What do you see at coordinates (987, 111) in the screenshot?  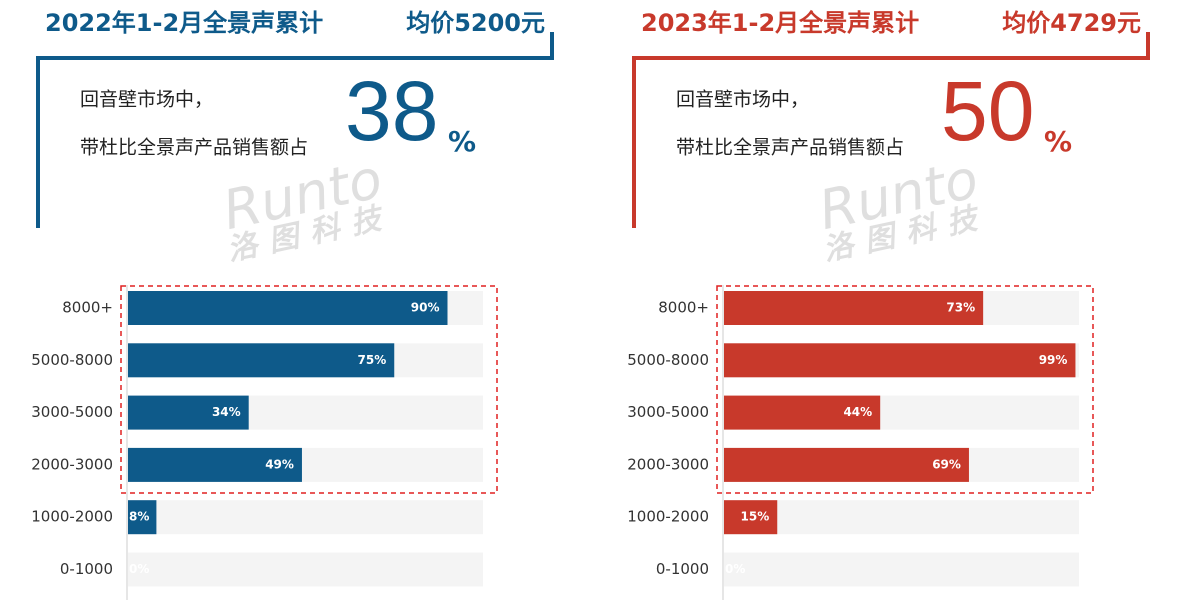 I see `headline-value: 50` at bounding box center [987, 111].